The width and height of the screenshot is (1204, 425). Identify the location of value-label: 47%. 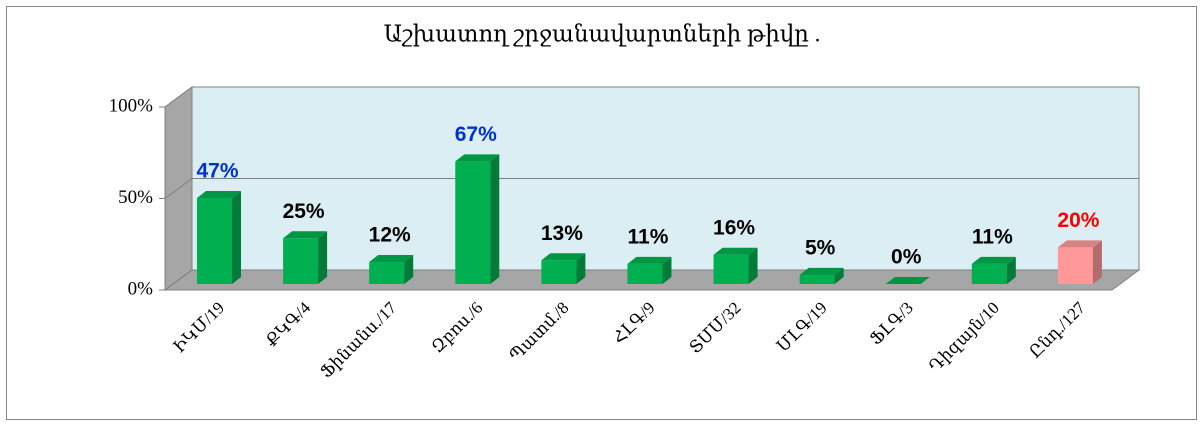
(217, 171).